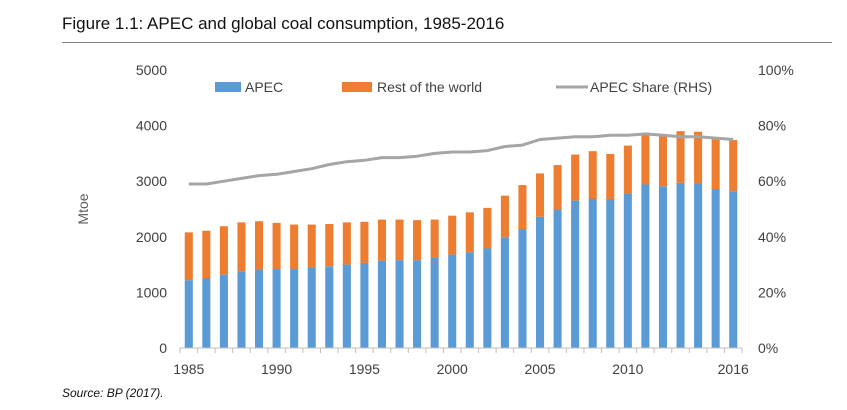 The height and width of the screenshot is (410, 847). Describe the element at coordinates (346, 243) in the screenshot. I see `bar-rest-of-world-1994` at that location.